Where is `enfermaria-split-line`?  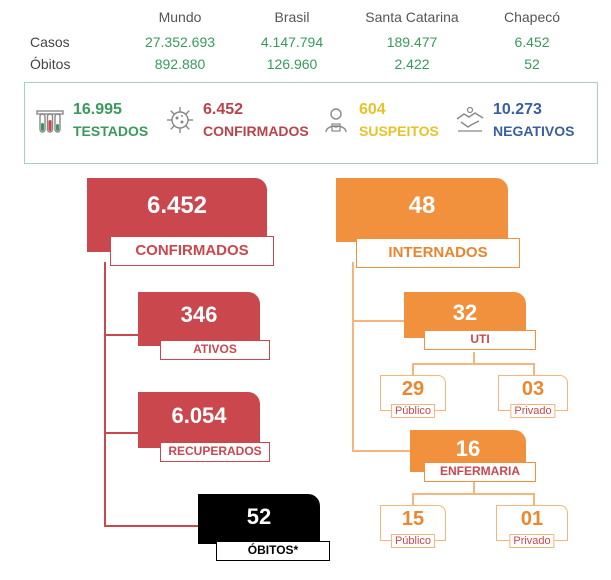 enfermaria-split-line is located at coordinates (473, 494).